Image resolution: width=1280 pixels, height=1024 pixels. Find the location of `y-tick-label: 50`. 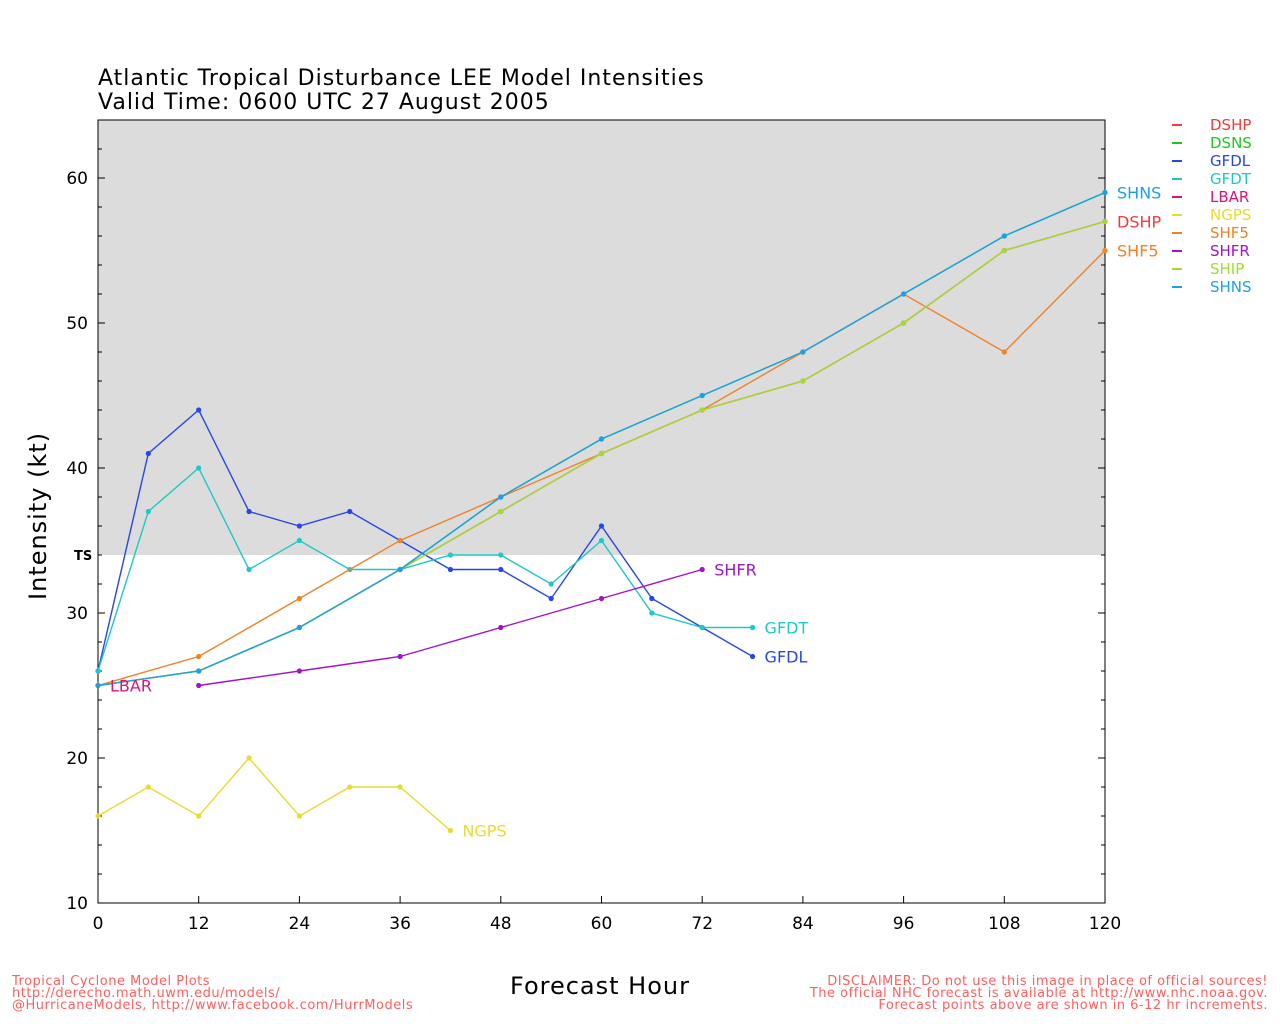

y-tick-label: 50 is located at coordinates (77, 324).